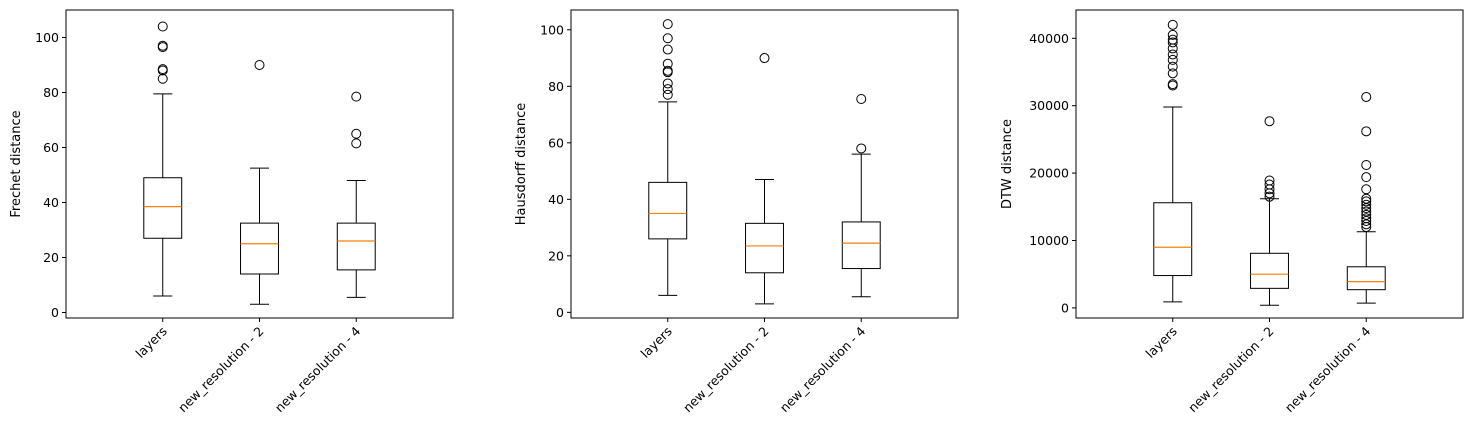 The height and width of the screenshot is (437, 1470). I want to click on y-tick-label: 10000, so click(1049, 240).